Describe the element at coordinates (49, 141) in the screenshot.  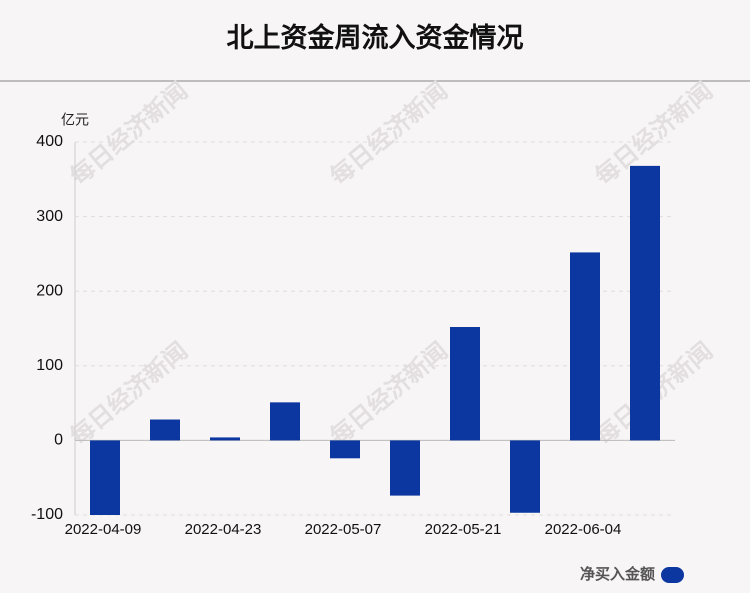
I see `y-tick-label: 400` at that location.